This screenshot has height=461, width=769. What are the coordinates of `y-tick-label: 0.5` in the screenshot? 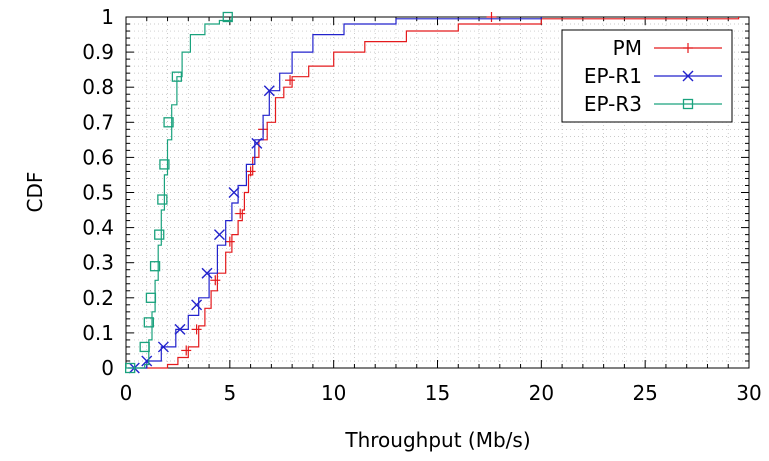 It's located at (98, 193).